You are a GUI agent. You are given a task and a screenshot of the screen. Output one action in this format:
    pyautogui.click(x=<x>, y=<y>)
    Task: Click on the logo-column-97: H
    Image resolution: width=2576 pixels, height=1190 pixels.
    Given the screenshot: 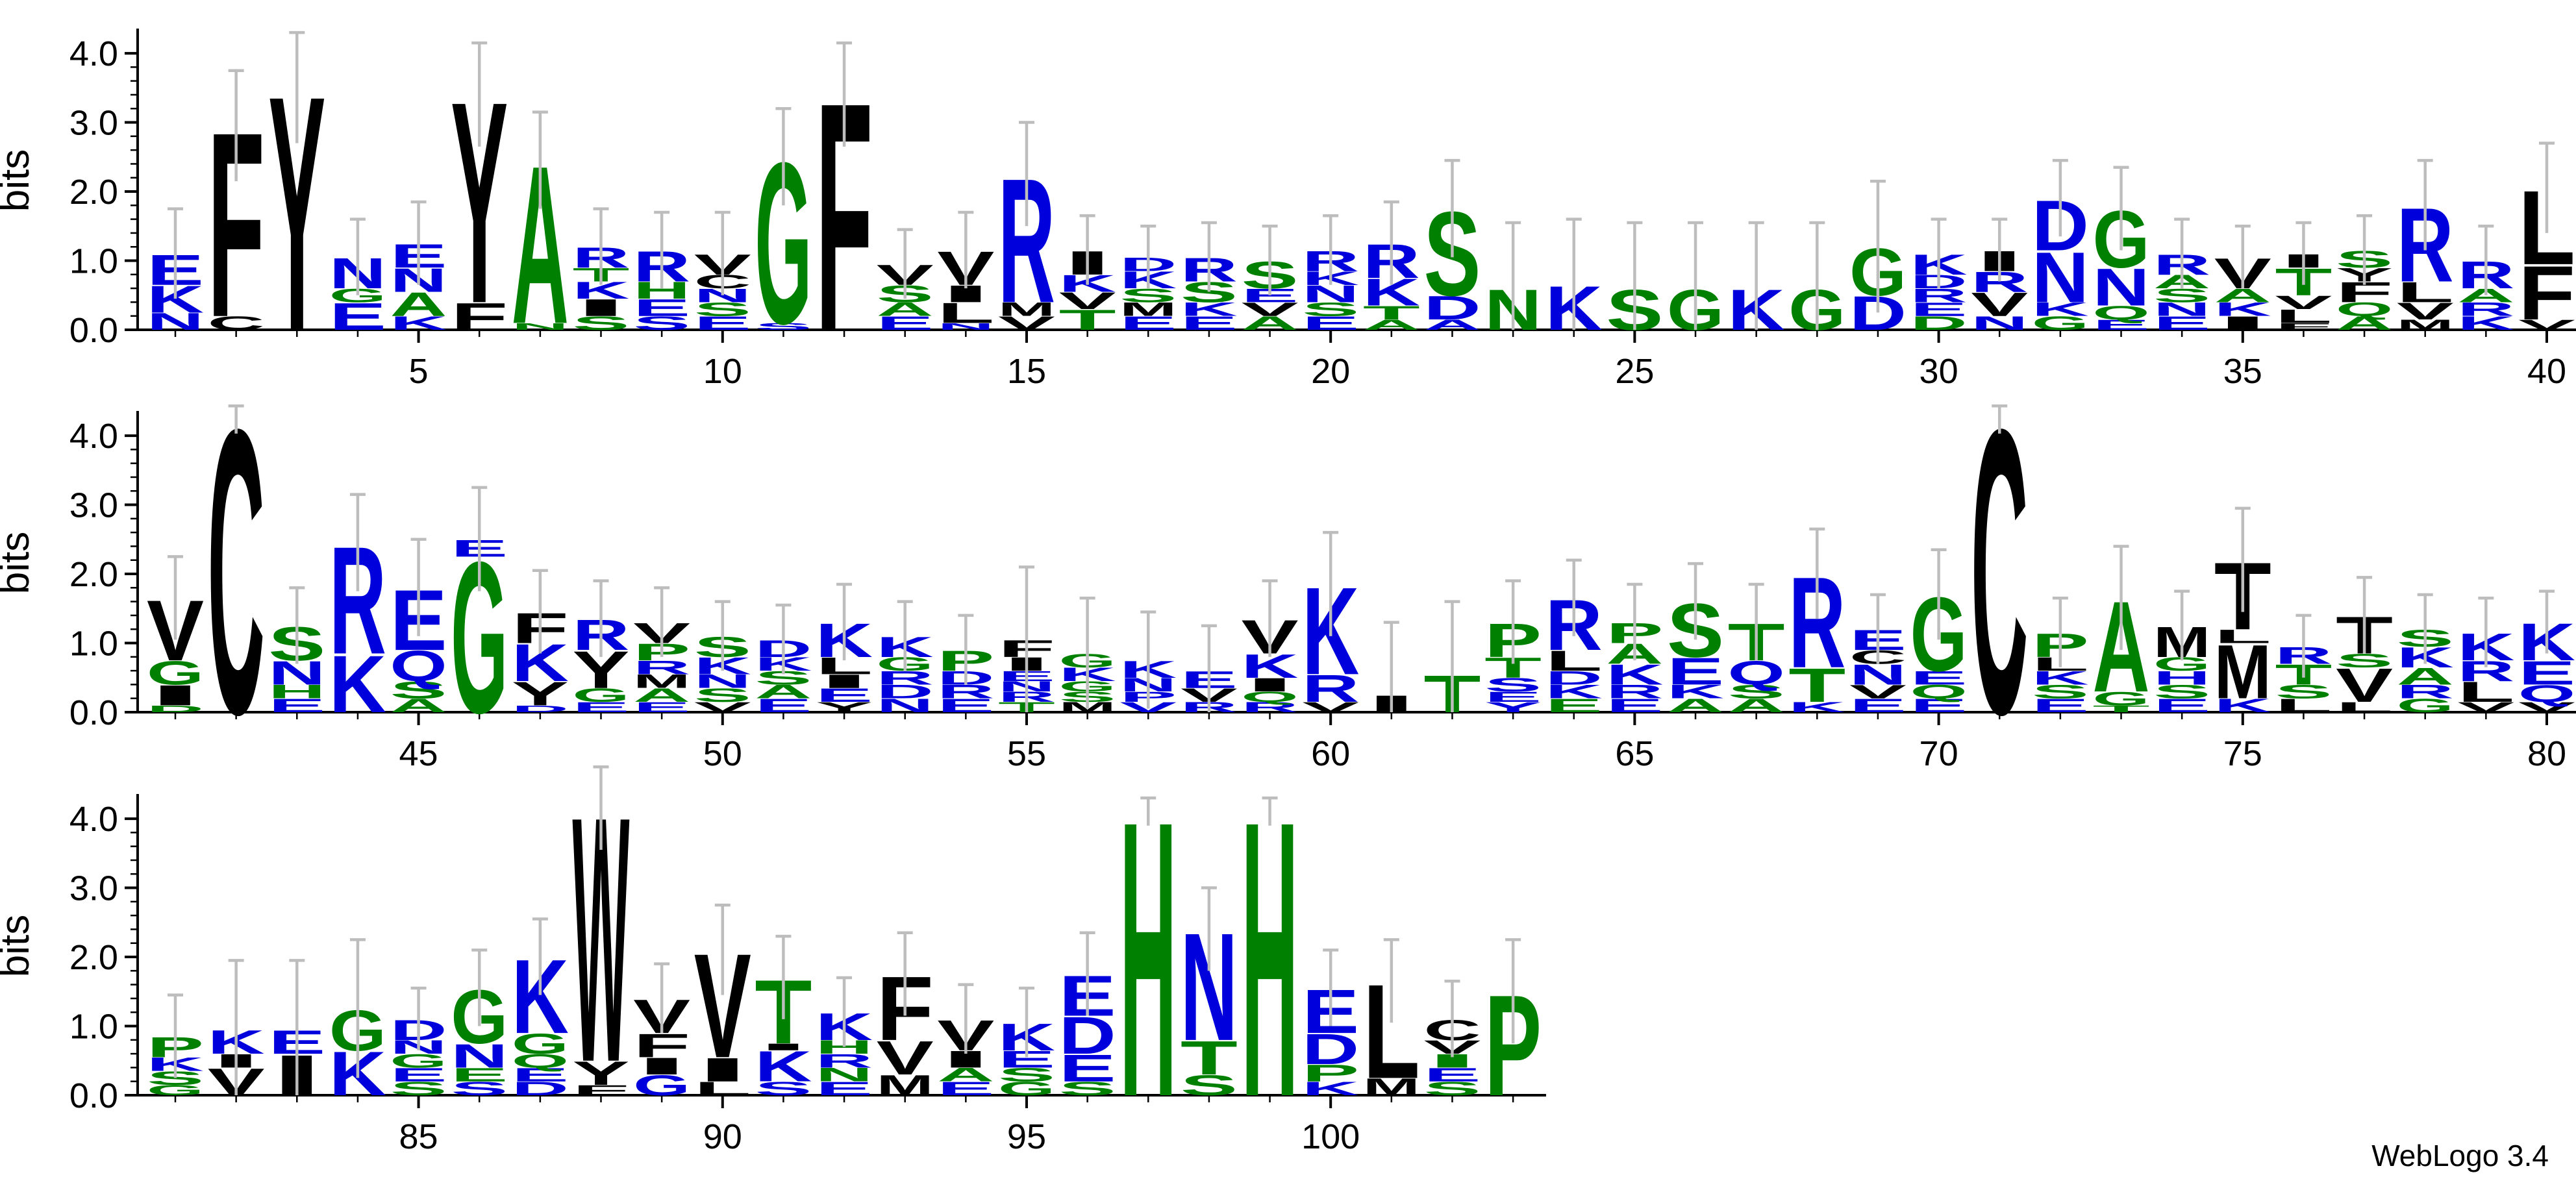 What is the action you would take?
    pyautogui.click(x=1148, y=959)
    